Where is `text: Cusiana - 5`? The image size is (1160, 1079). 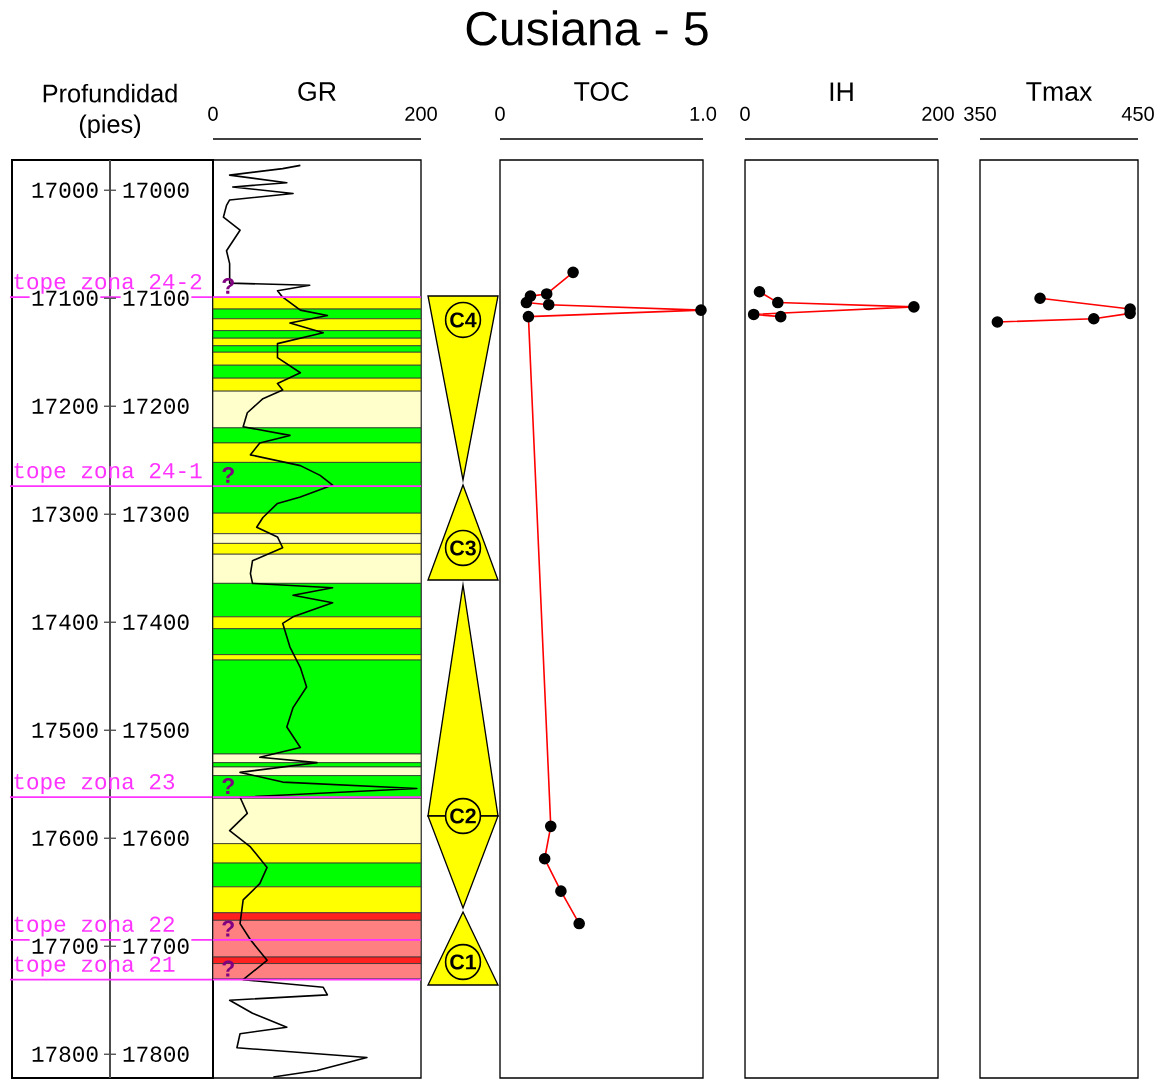
text: Cusiana - 5 is located at coordinates (587, 28).